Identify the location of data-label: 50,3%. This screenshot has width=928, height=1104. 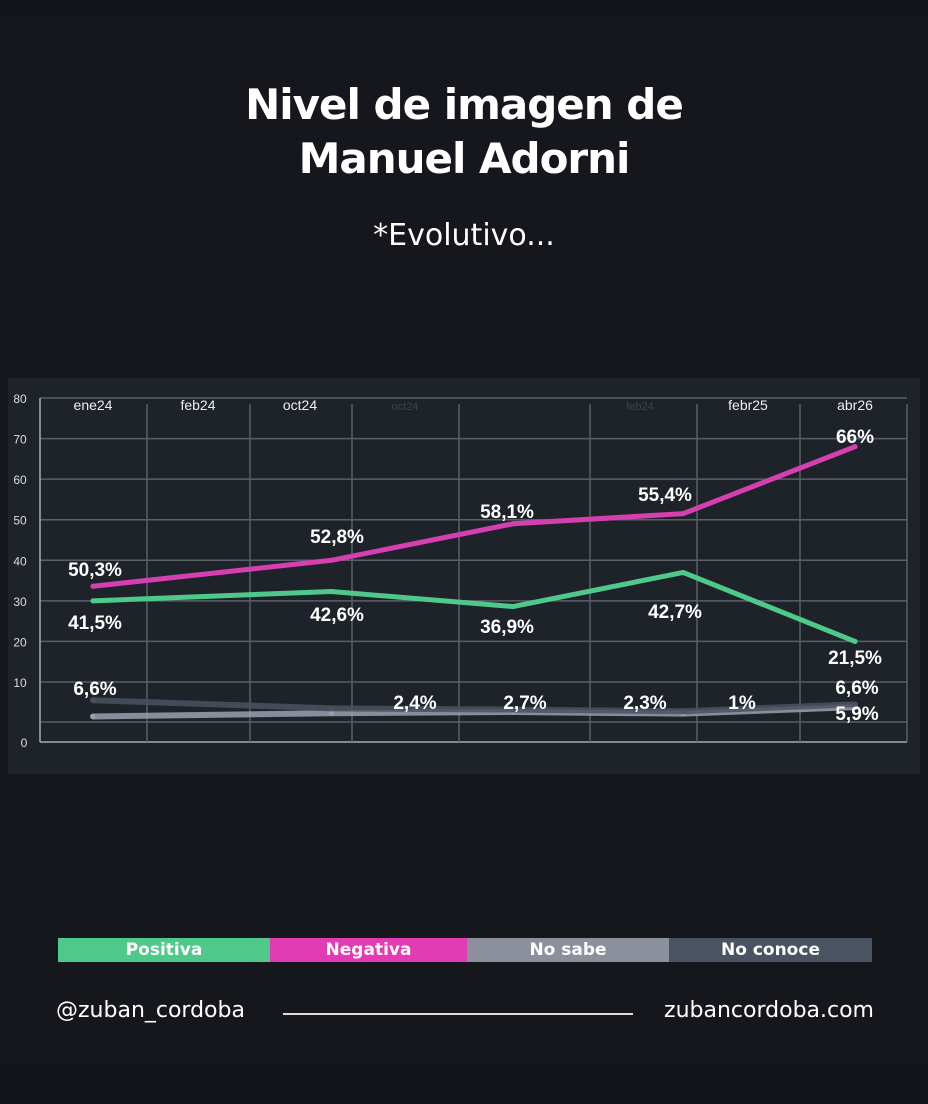
(95, 570).